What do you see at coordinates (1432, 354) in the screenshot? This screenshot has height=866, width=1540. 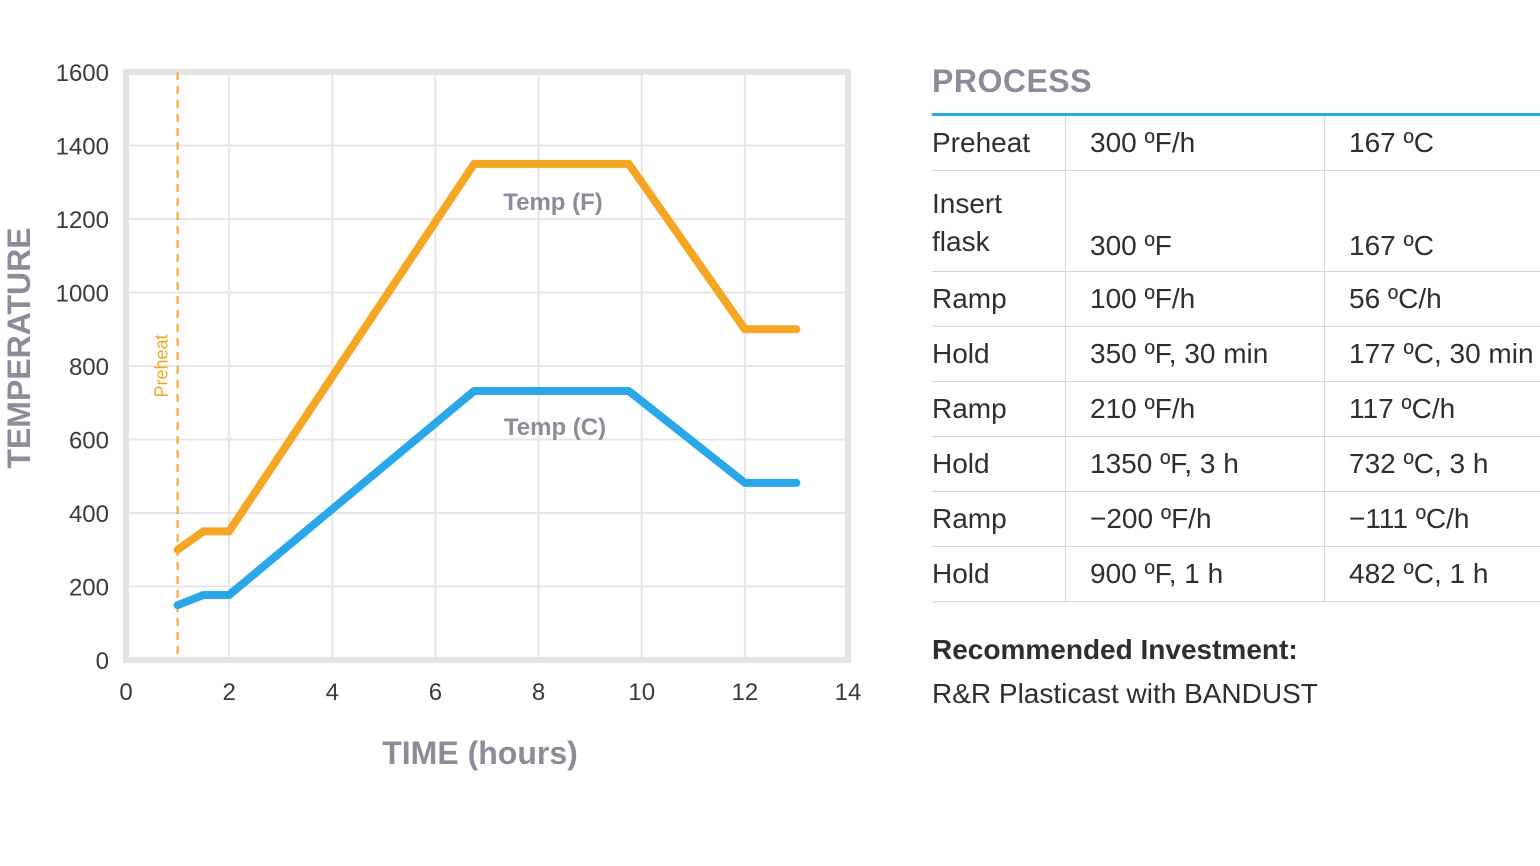 I see `process-metric: 177 ºC, 30 min` at bounding box center [1432, 354].